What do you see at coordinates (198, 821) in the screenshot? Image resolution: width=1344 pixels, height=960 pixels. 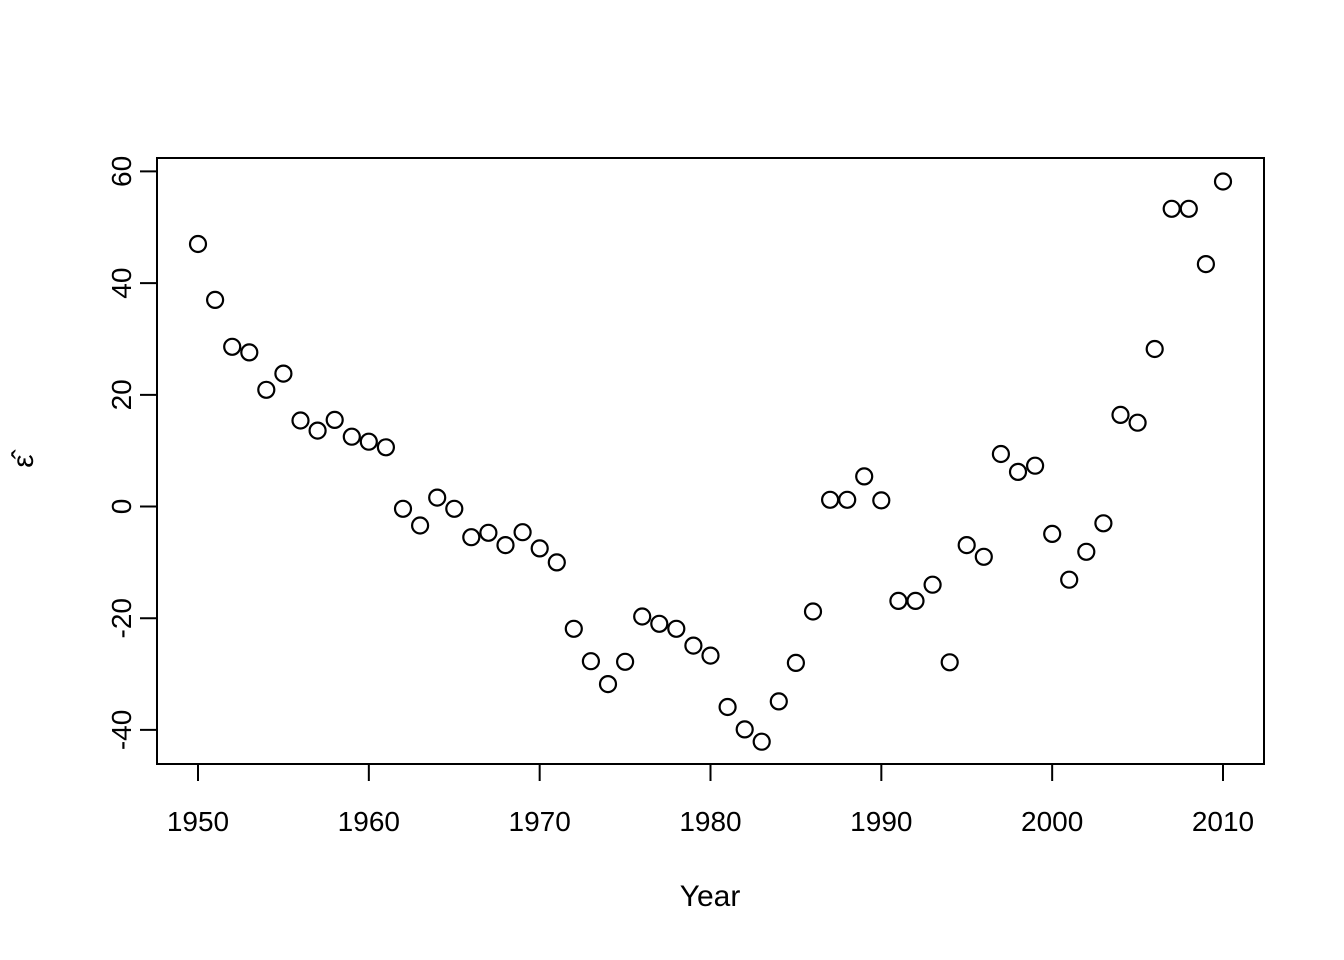 I see `x-tick-label: 1950` at bounding box center [198, 821].